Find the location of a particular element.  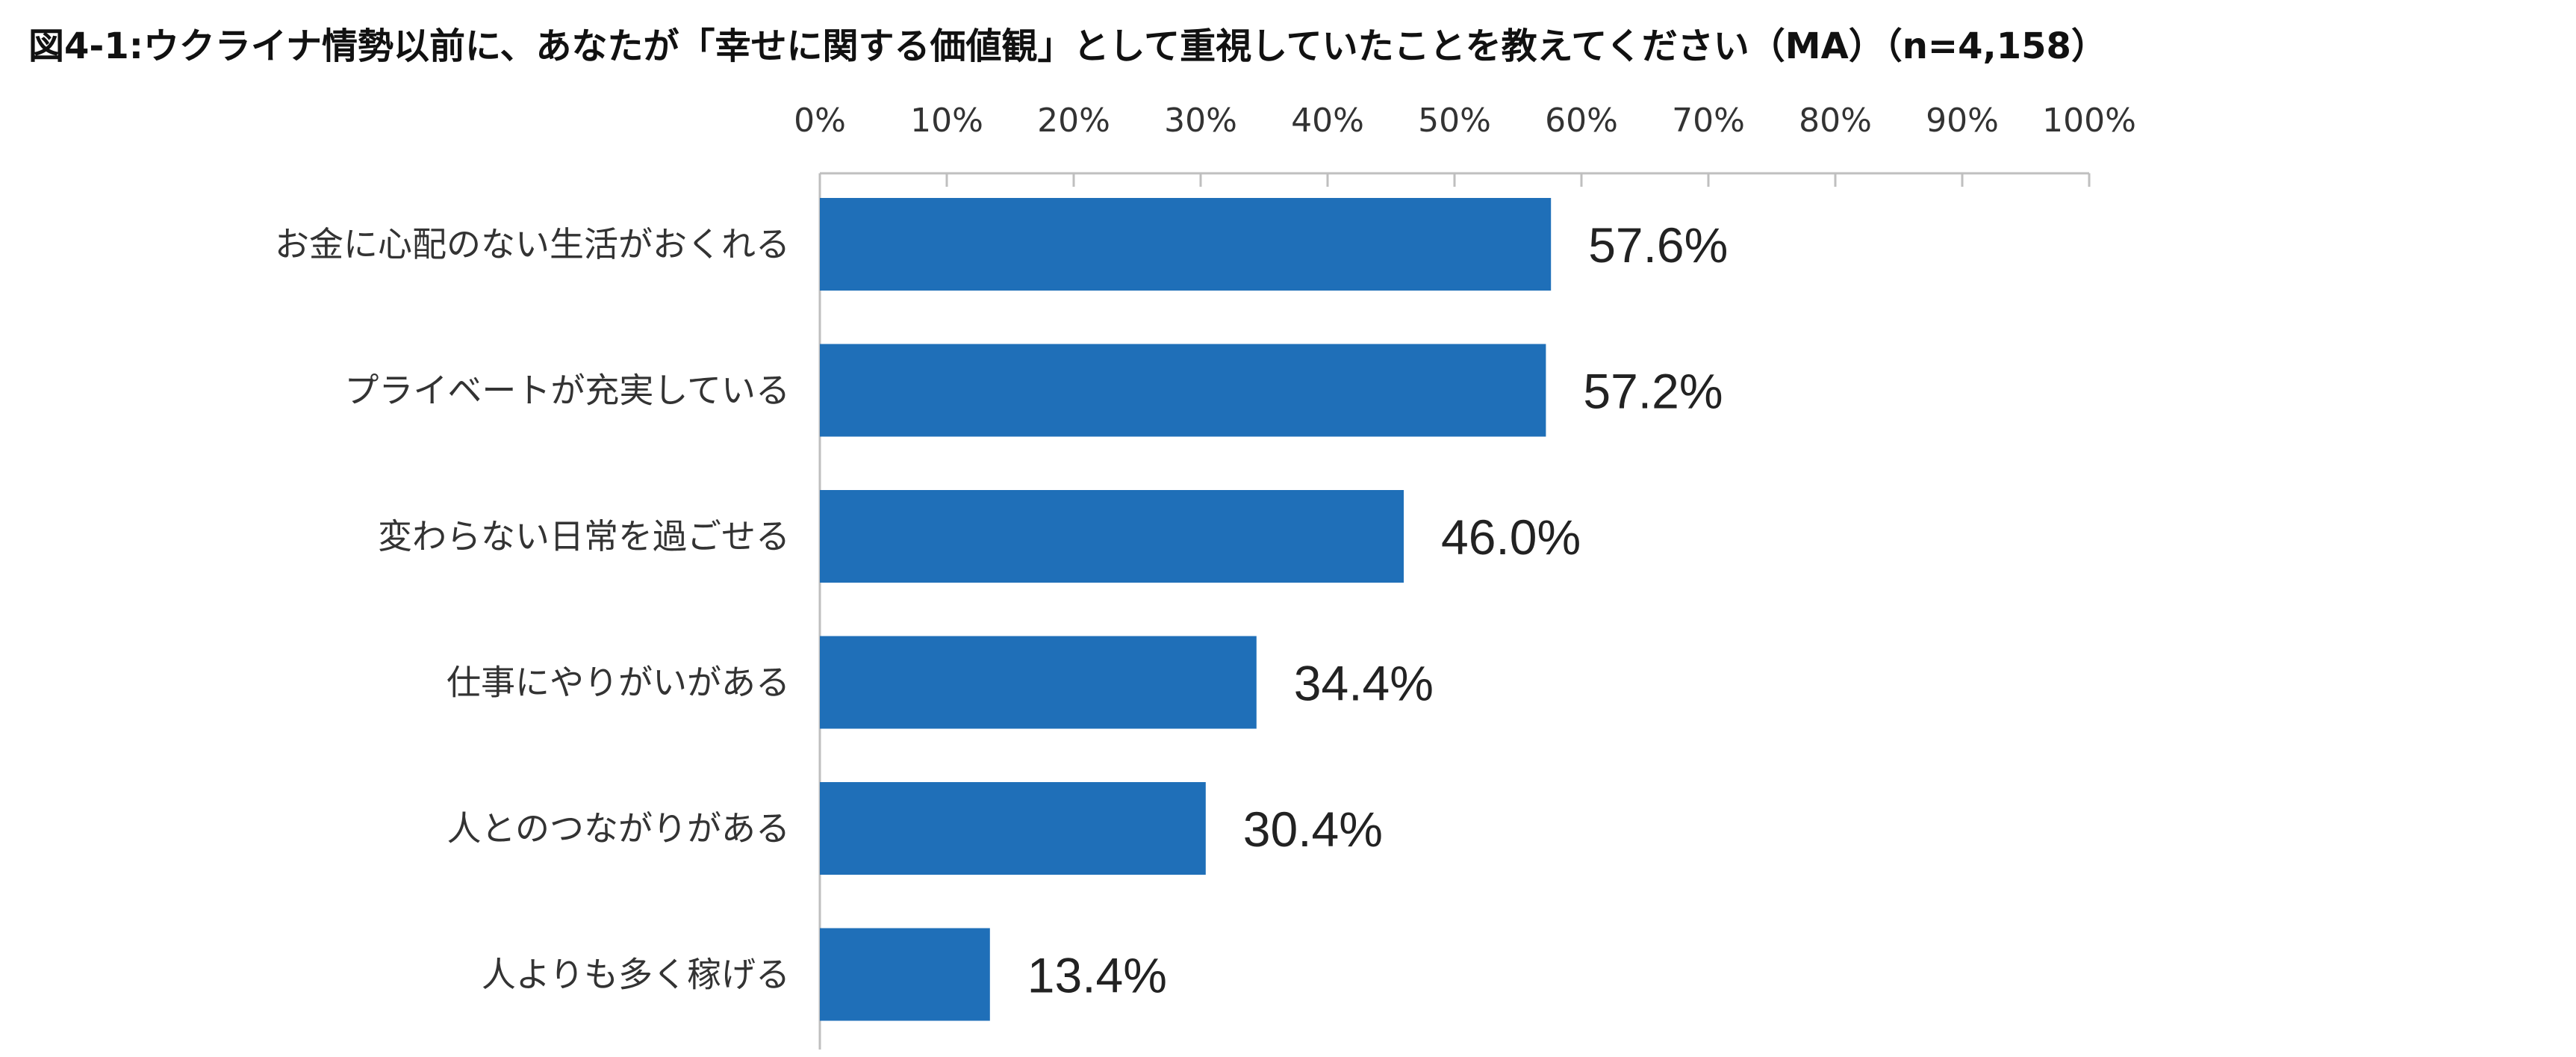

x-tick-label: 70% is located at coordinates (1708, 121).